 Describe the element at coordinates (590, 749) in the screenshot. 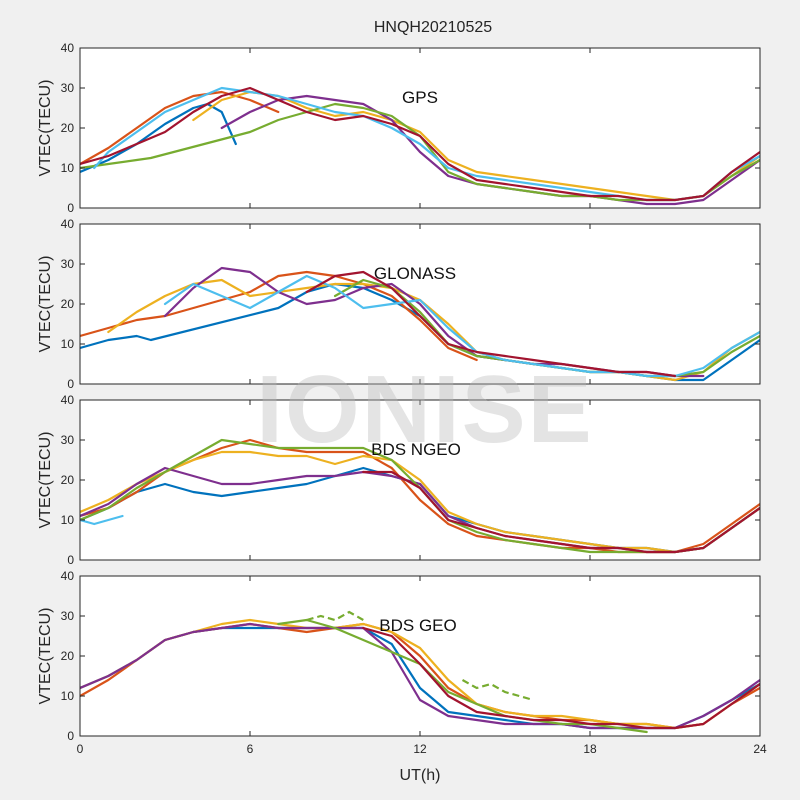

I see `x-tick-label: 18` at that location.